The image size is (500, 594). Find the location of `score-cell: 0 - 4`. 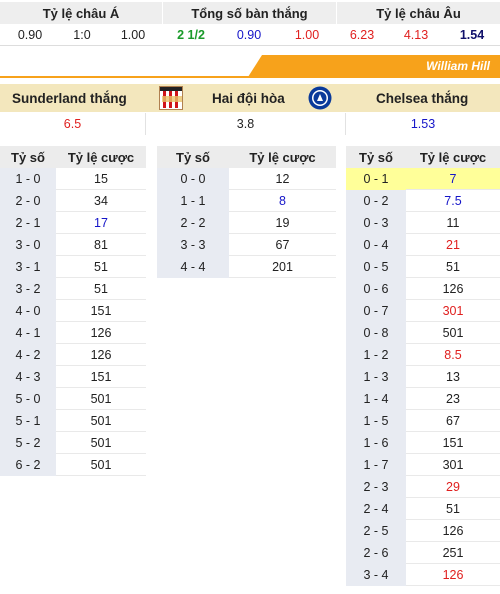

score-cell: 0 - 4 is located at coordinates (376, 245).